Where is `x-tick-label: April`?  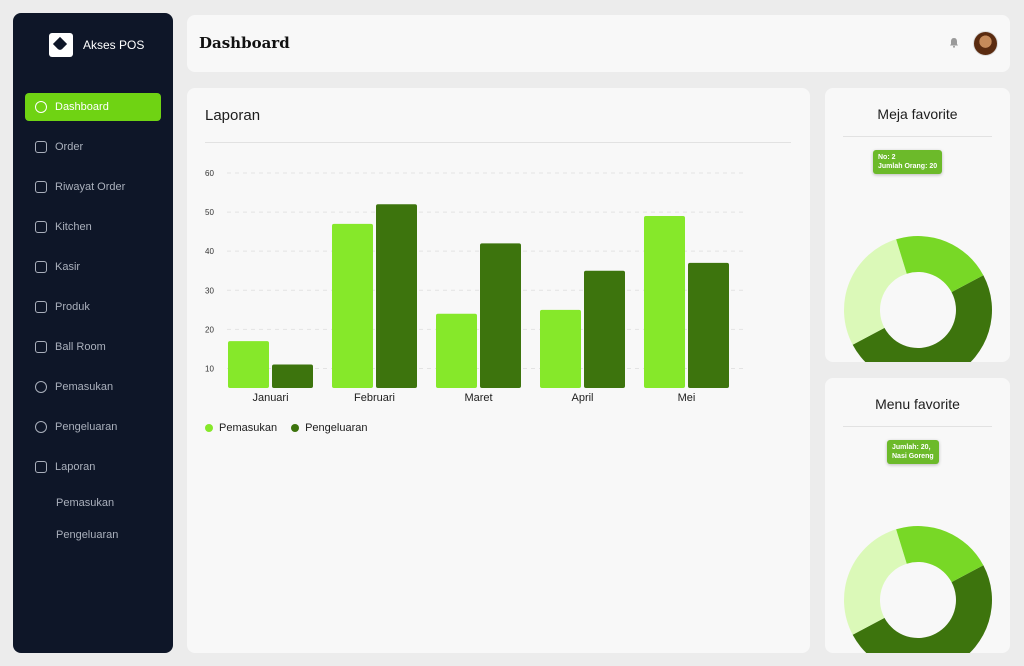 x-tick-label: April is located at coordinates (582, 398).